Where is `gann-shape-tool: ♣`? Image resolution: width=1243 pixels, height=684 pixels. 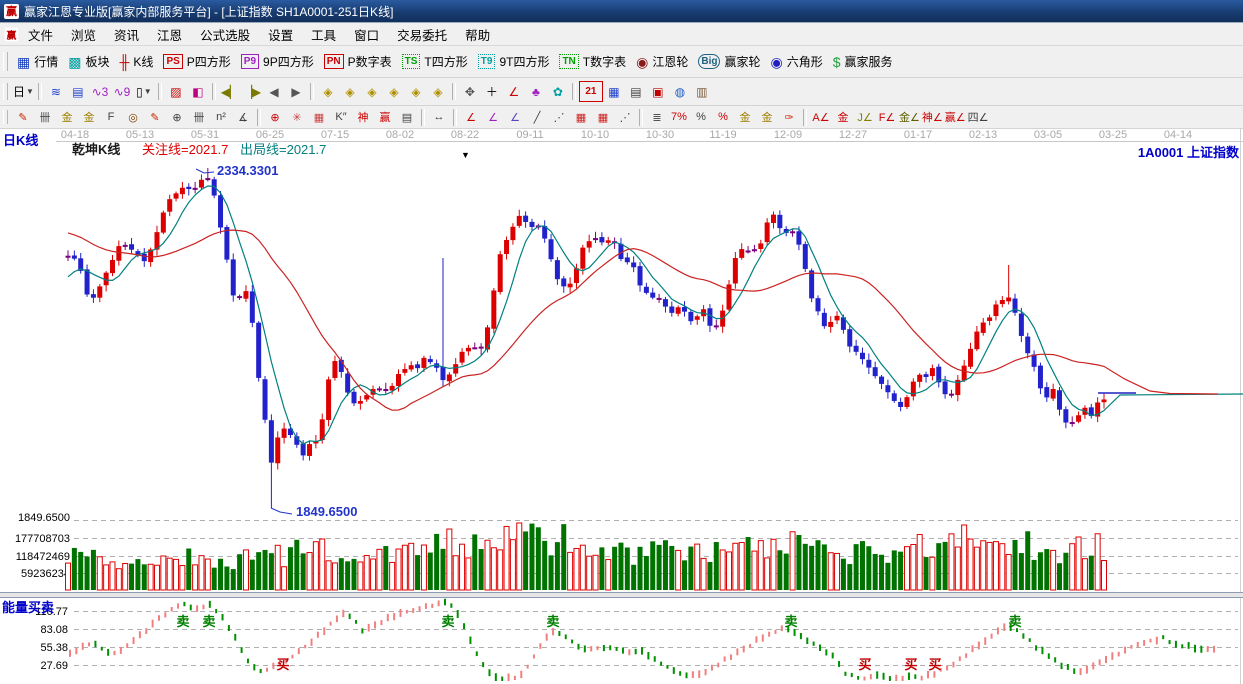
gann-shape-tool: ♣ is located at coordinates (536, 91).